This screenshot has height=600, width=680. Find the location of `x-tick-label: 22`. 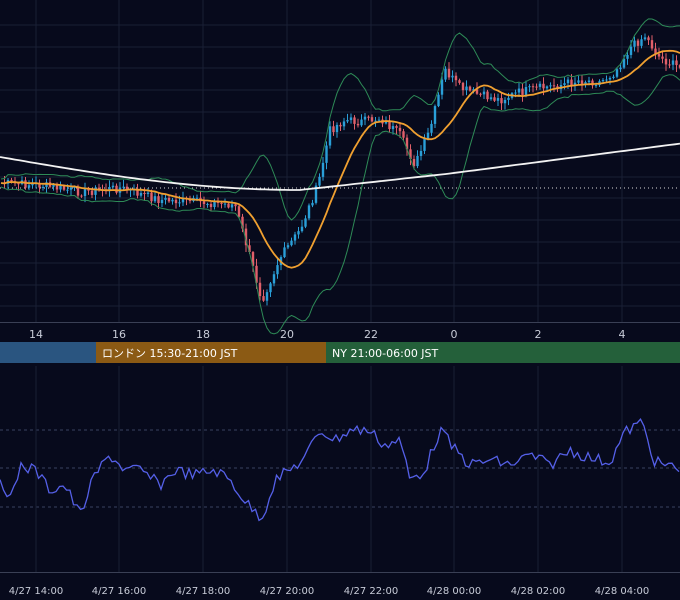

x-tick-label: 22 is located at coordinates (371, 334).